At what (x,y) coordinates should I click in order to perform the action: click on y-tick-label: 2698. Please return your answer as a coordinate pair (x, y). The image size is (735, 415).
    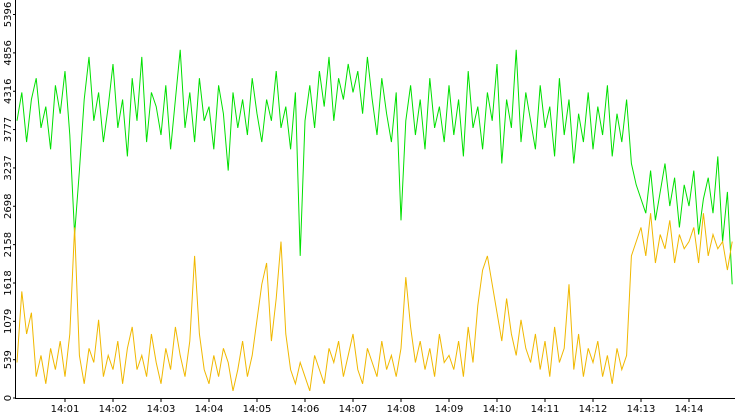
    Looking at the image, I should click on (8, 206).